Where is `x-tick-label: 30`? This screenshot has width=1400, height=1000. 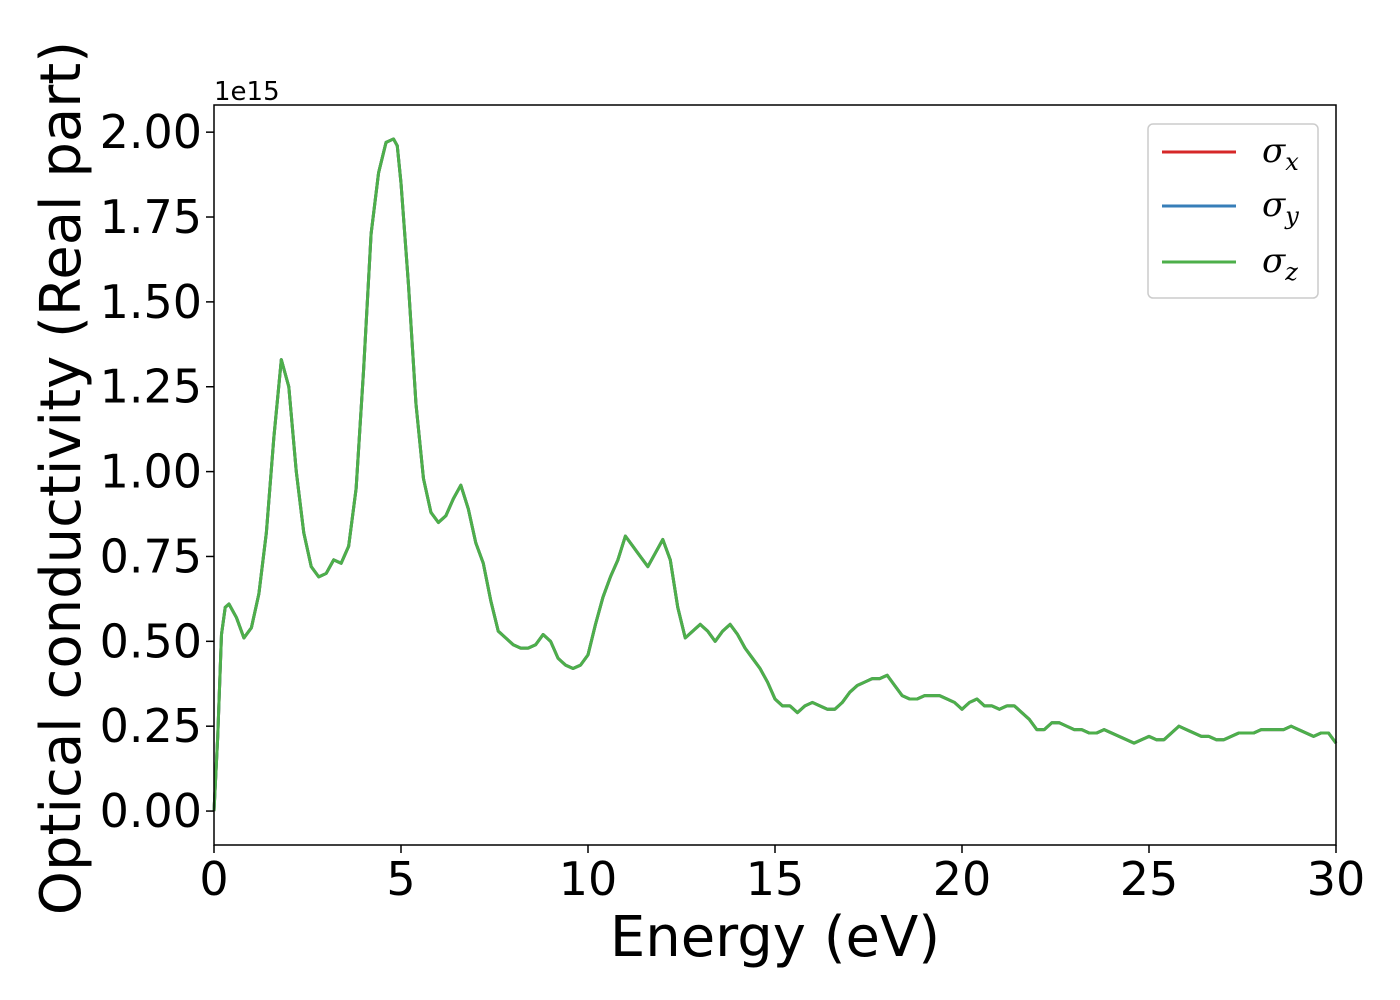 x-tick-label: 30 is located at coordinates (1336, 879).